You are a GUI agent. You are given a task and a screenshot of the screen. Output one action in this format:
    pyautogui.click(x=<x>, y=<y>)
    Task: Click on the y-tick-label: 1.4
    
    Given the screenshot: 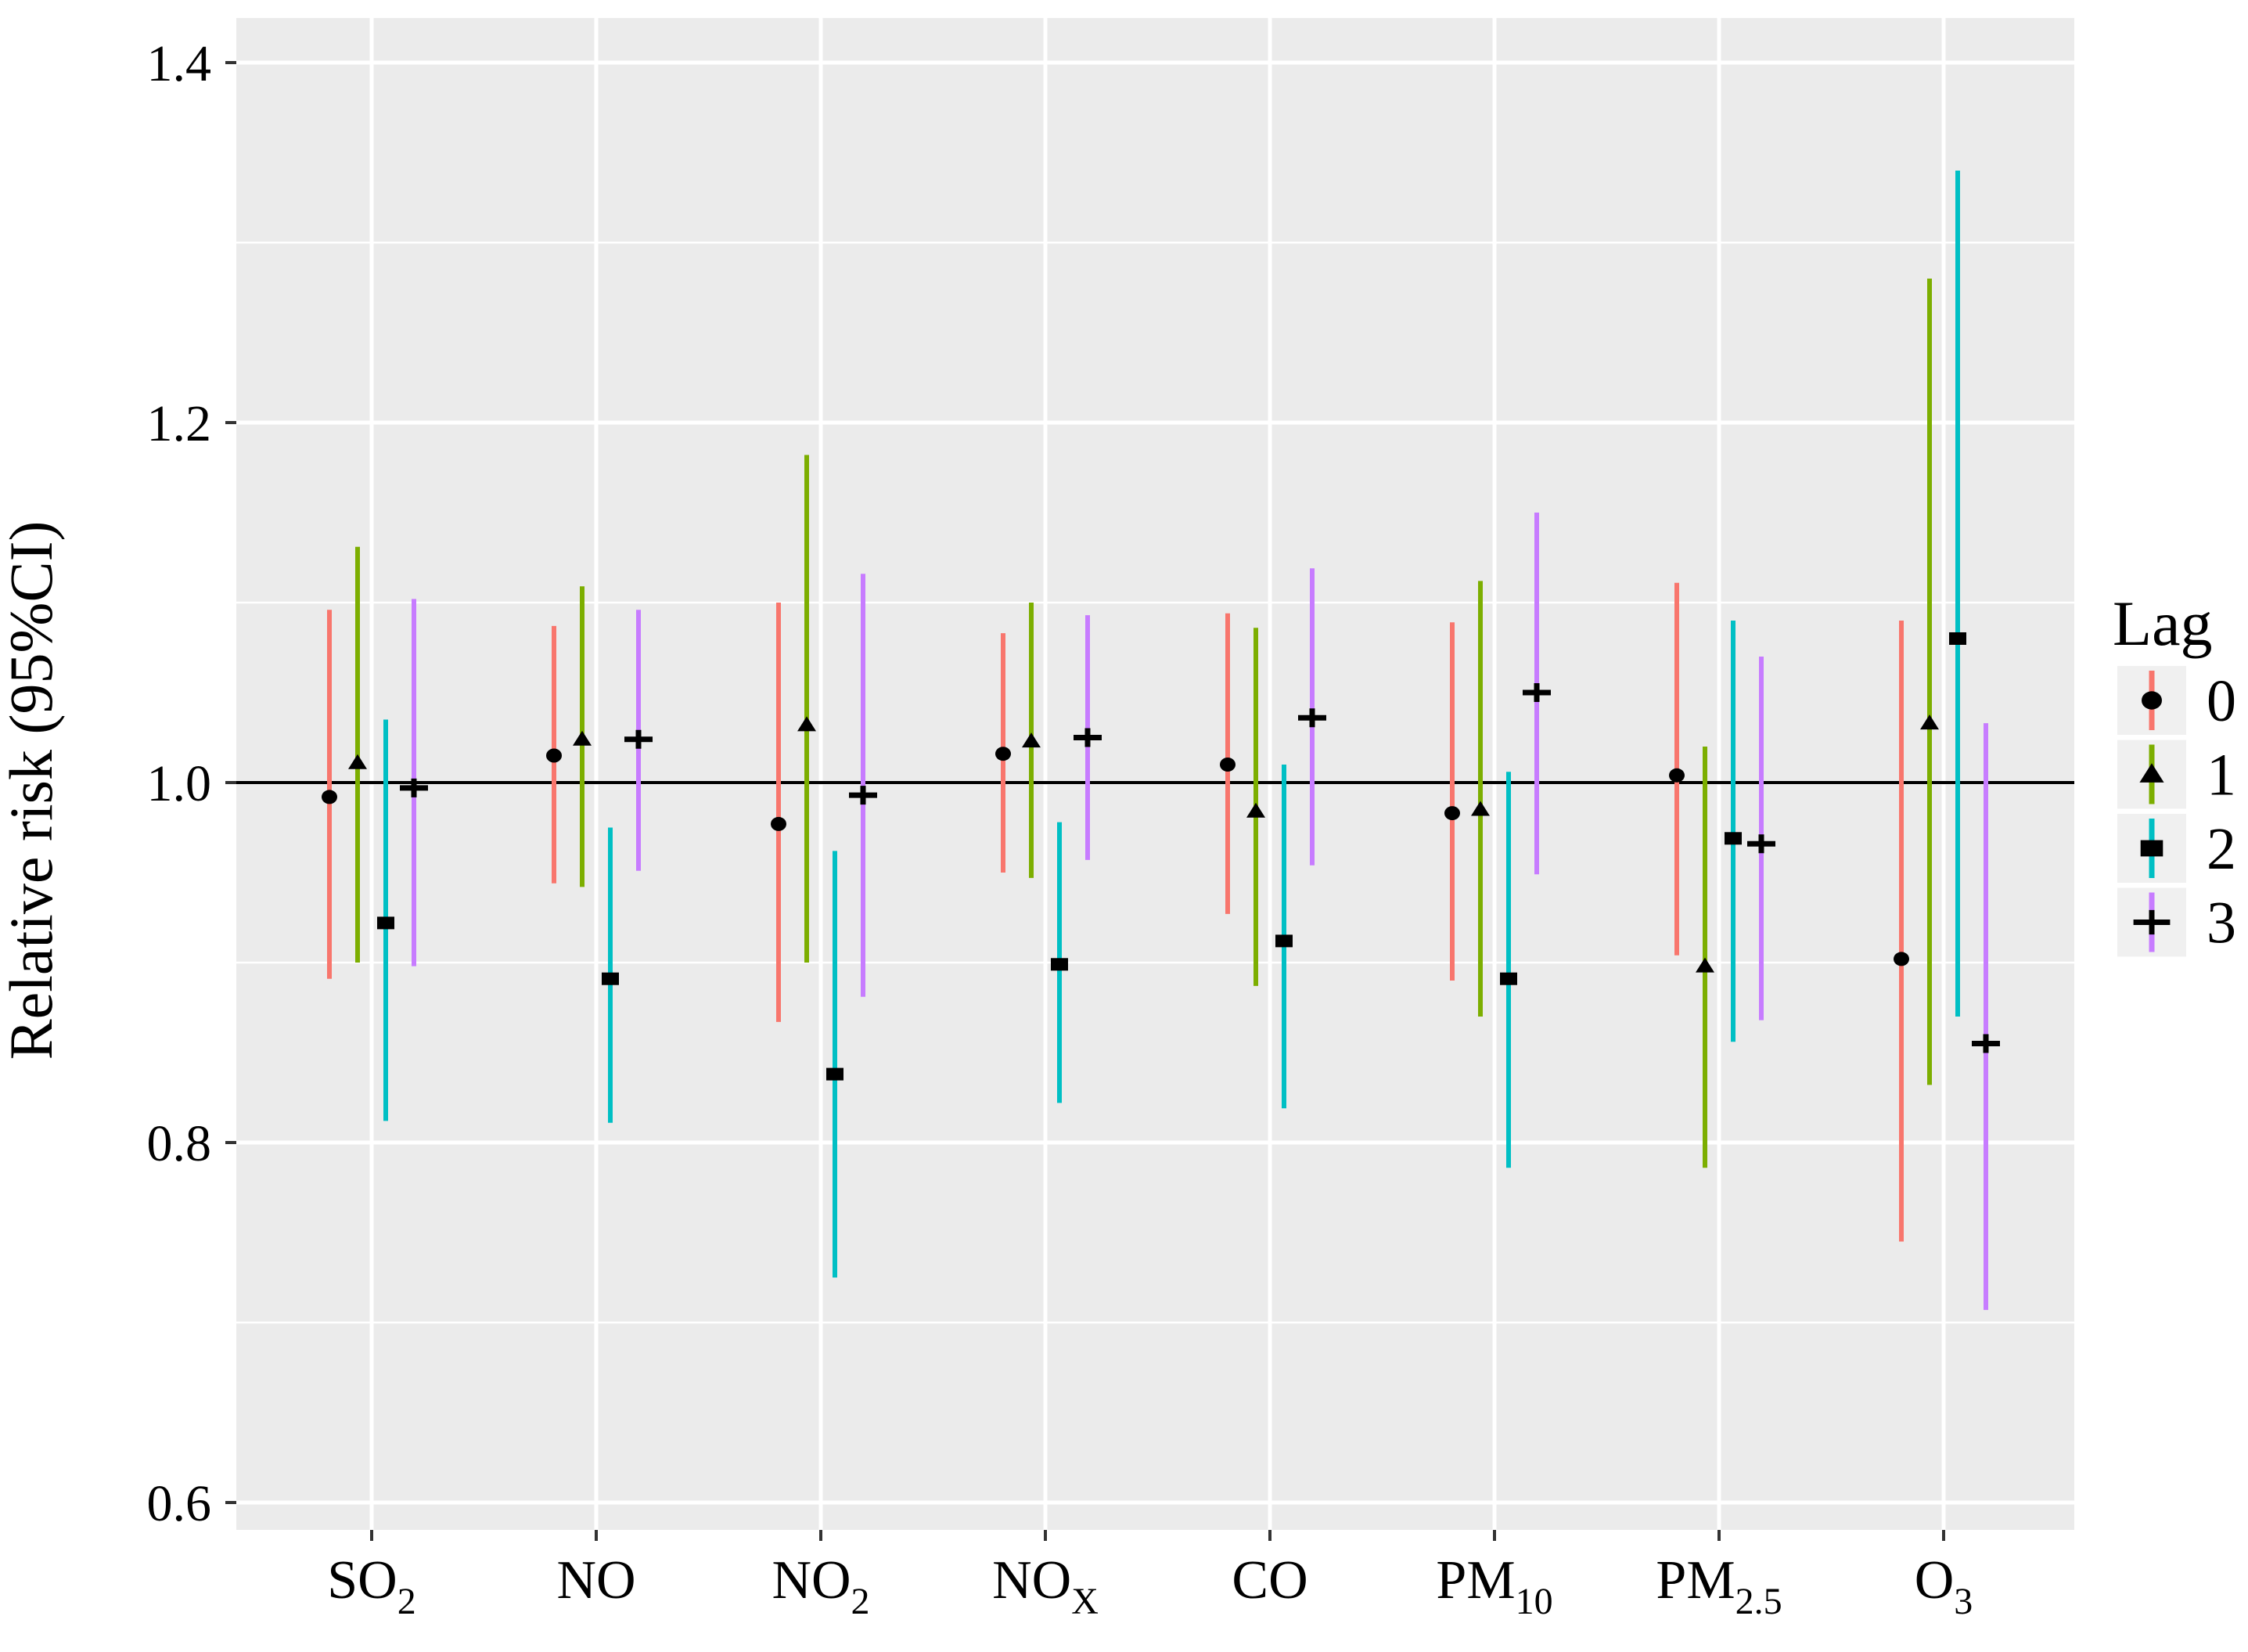 What is the action you would take?
    pyautogui.click(x=179, y=63)
    